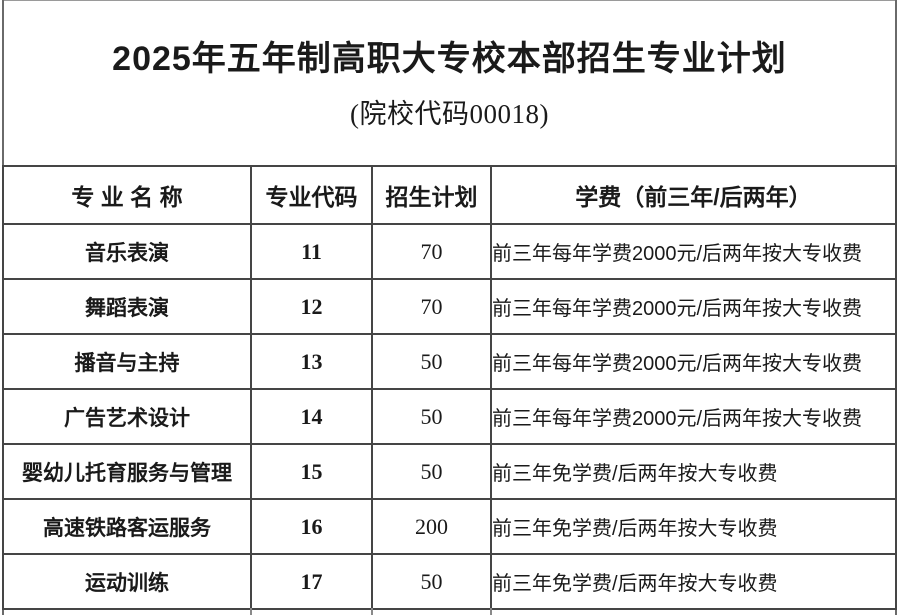  What do you see at coordinates (896, 307) in the screenshot?
I see `outer-right-border` at bounding box center [896, 307].